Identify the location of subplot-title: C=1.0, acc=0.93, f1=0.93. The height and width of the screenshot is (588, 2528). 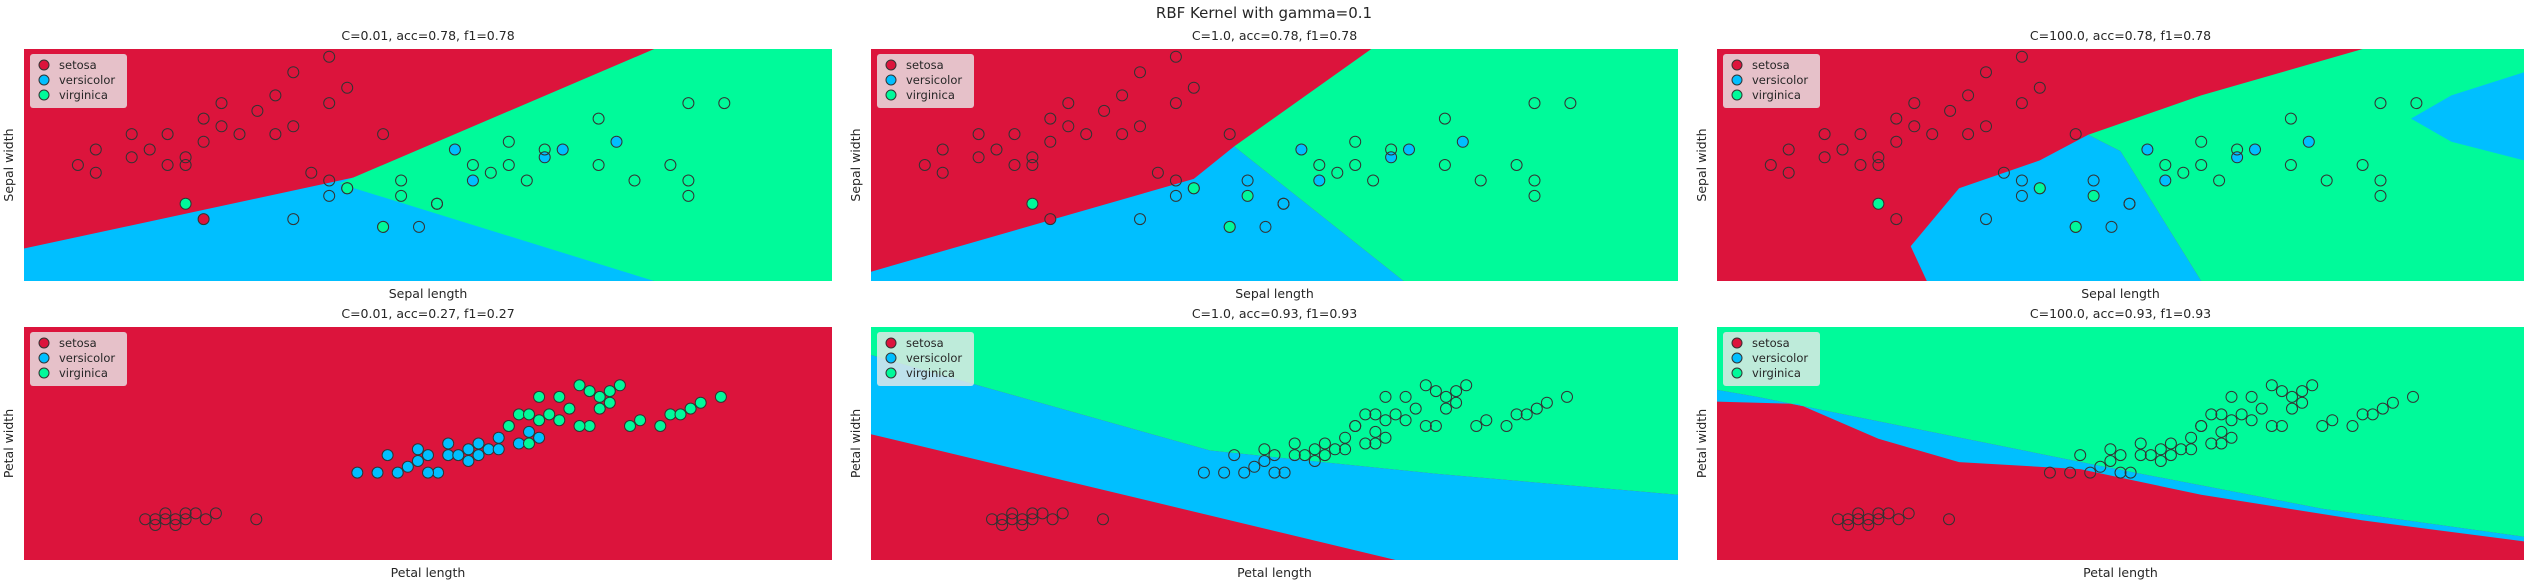
(1274, 313).